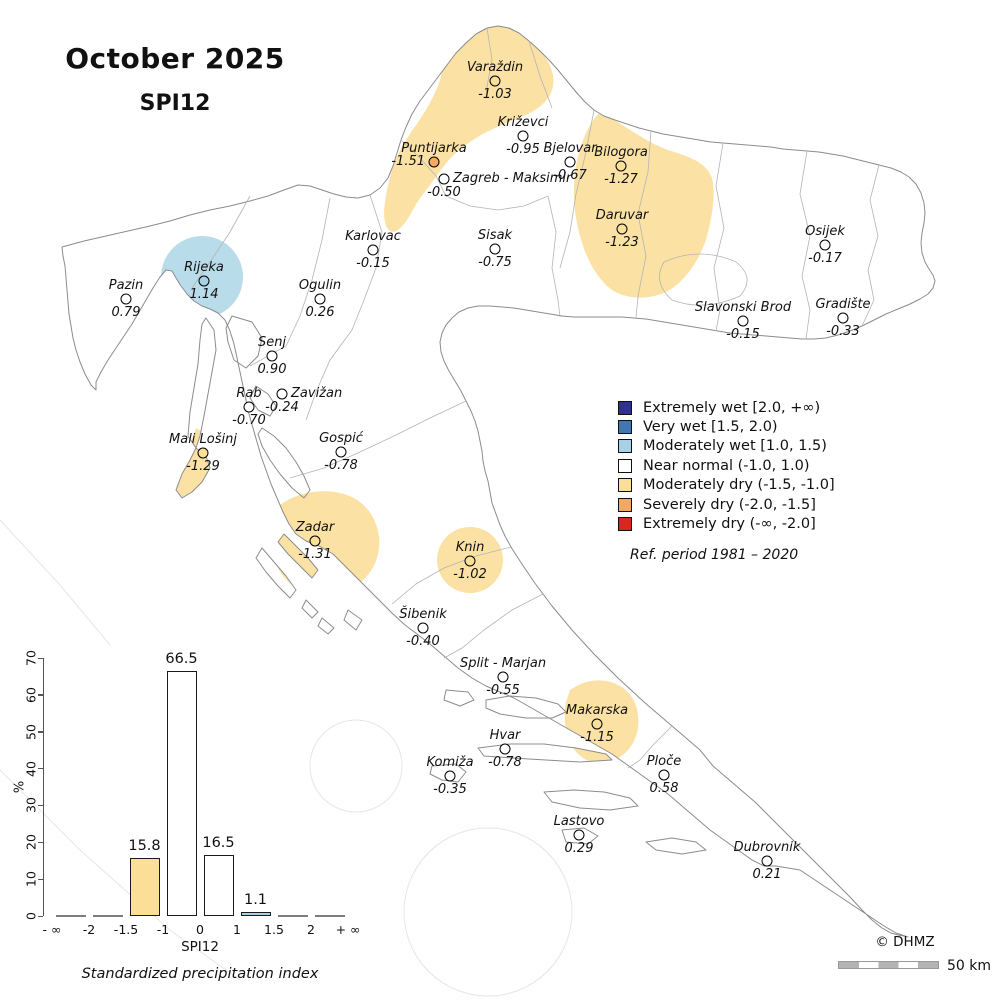 The image size is (1000, 1000). Describe the element at coordinates (664, 788) in the screenshot. I see `station-value: 0.58` at that location.